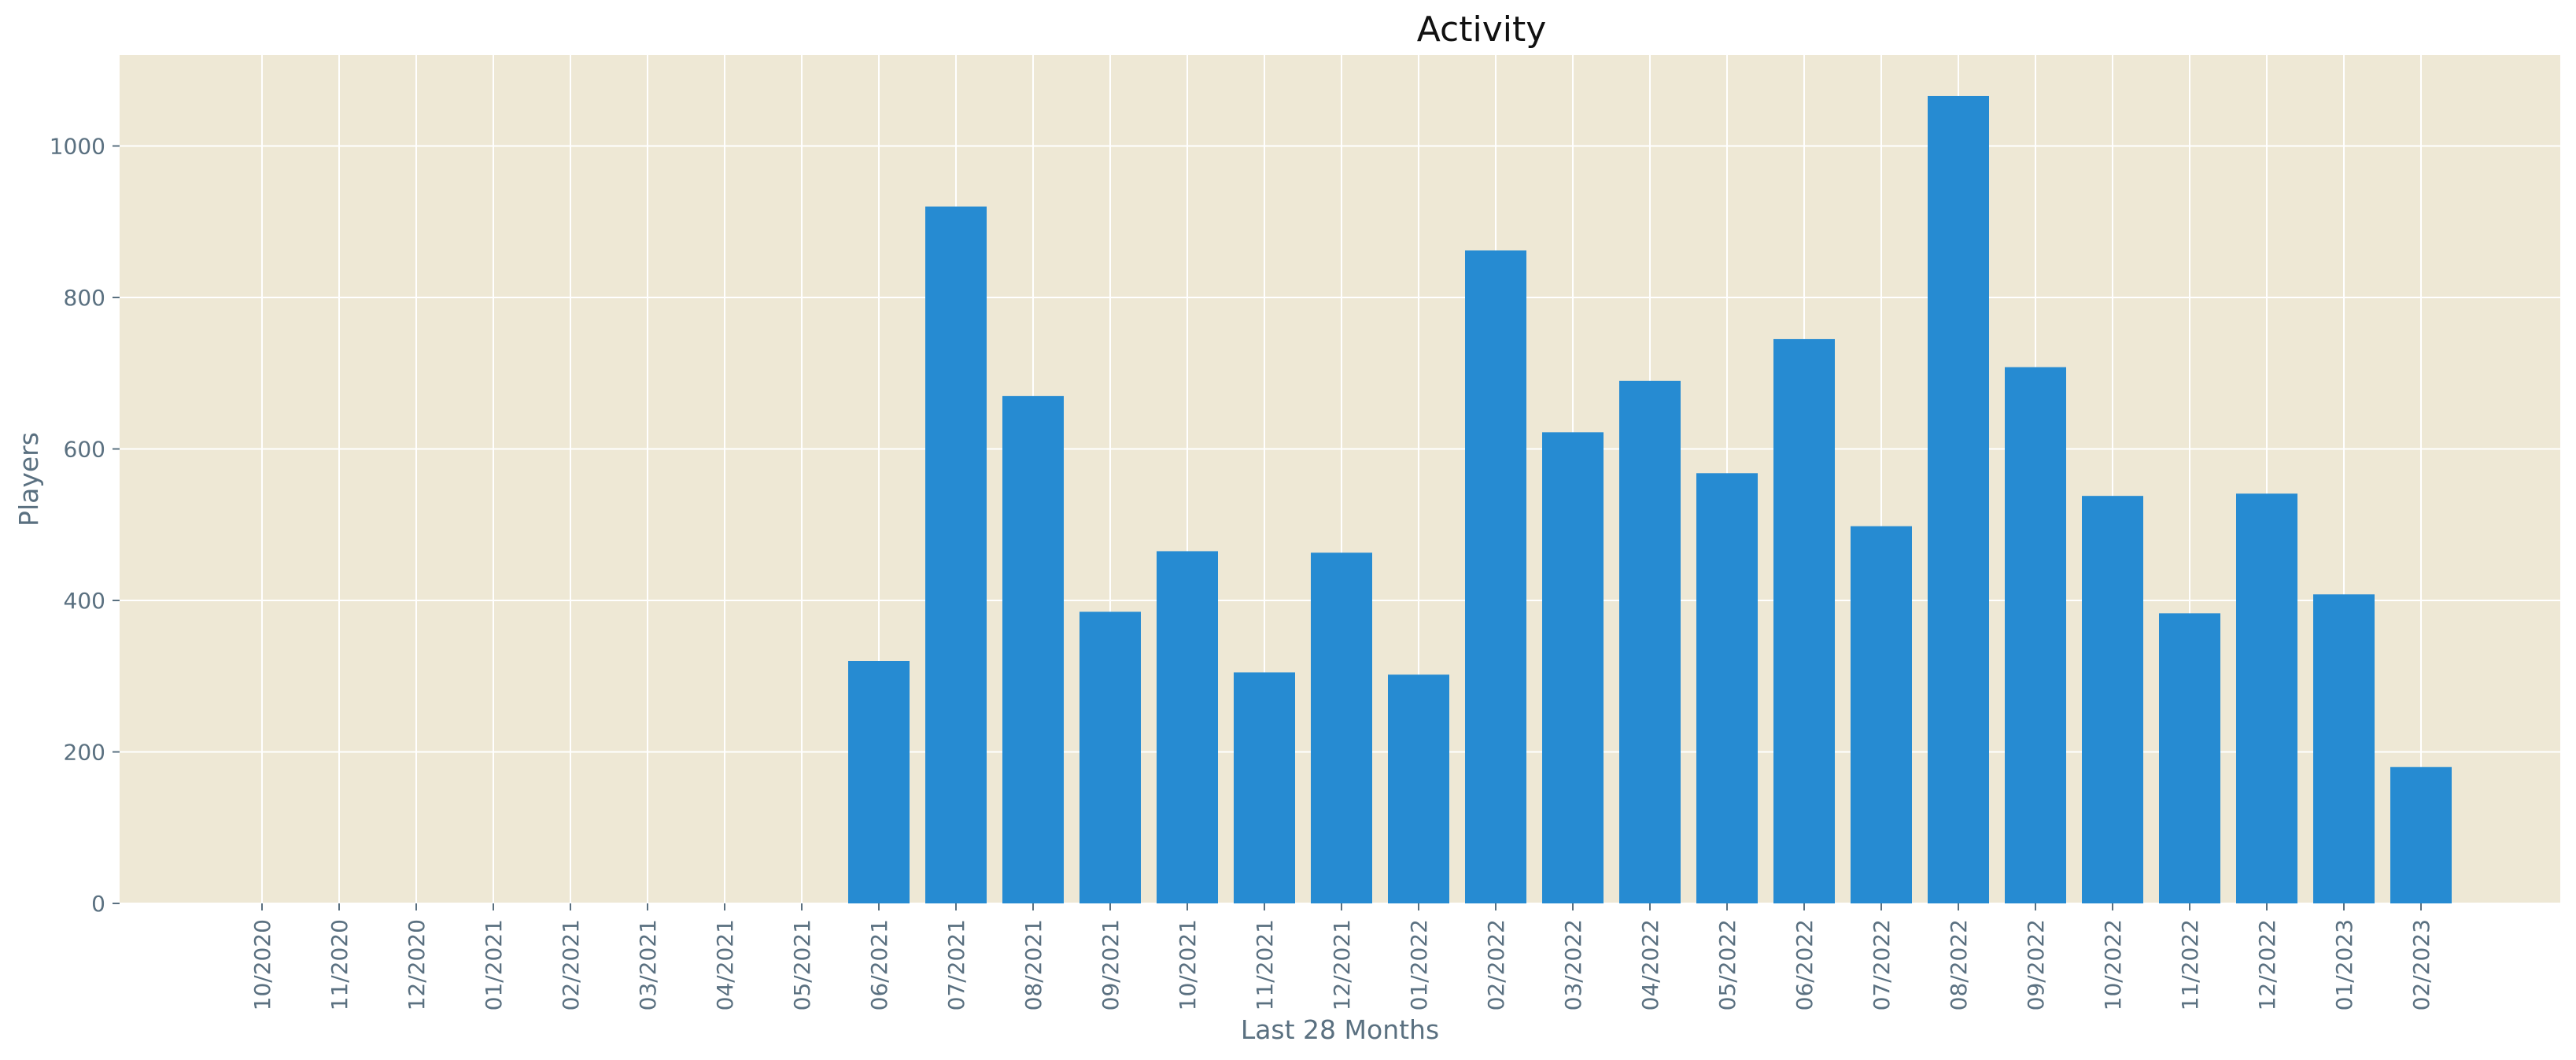  Describe the element at coordinates (1187, 727) in the screenshot. I see `bar-10-2021` at that location.